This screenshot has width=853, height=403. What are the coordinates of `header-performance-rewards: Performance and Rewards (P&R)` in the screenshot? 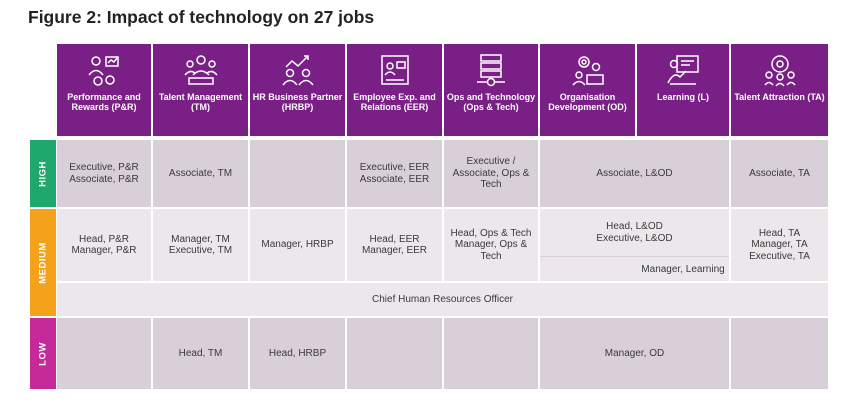 It's located at (104, 90).